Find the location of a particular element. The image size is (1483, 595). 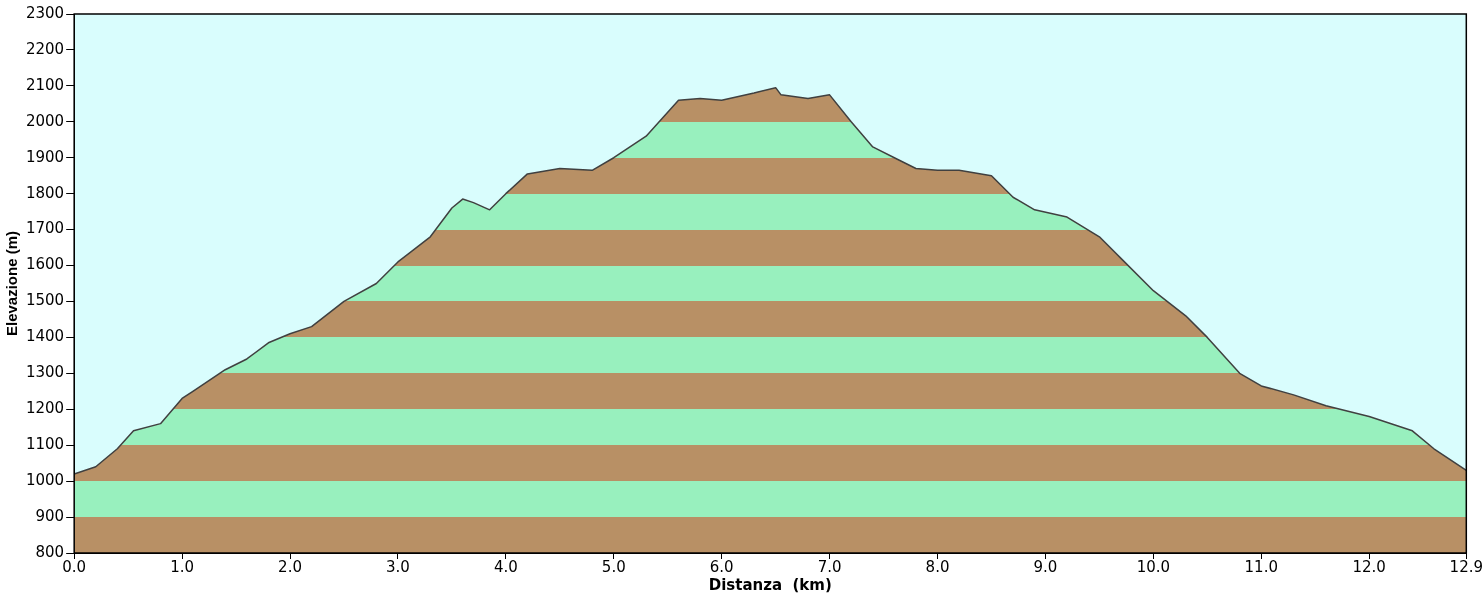

x-tick-label: 7.0 is located at coordinates (829, 566).